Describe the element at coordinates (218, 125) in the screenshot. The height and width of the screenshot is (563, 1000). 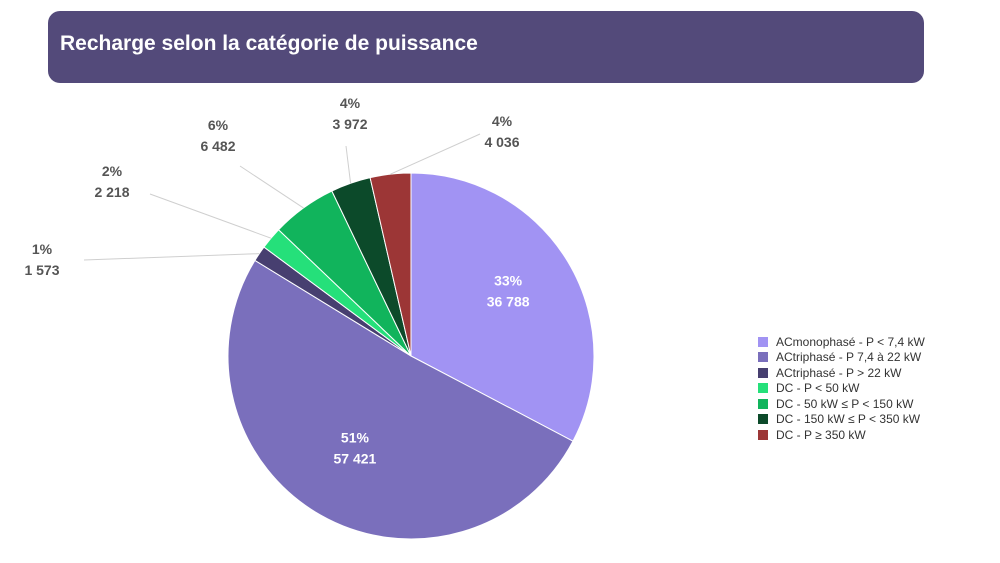
I see `percent-label-4: 6%` at that location.